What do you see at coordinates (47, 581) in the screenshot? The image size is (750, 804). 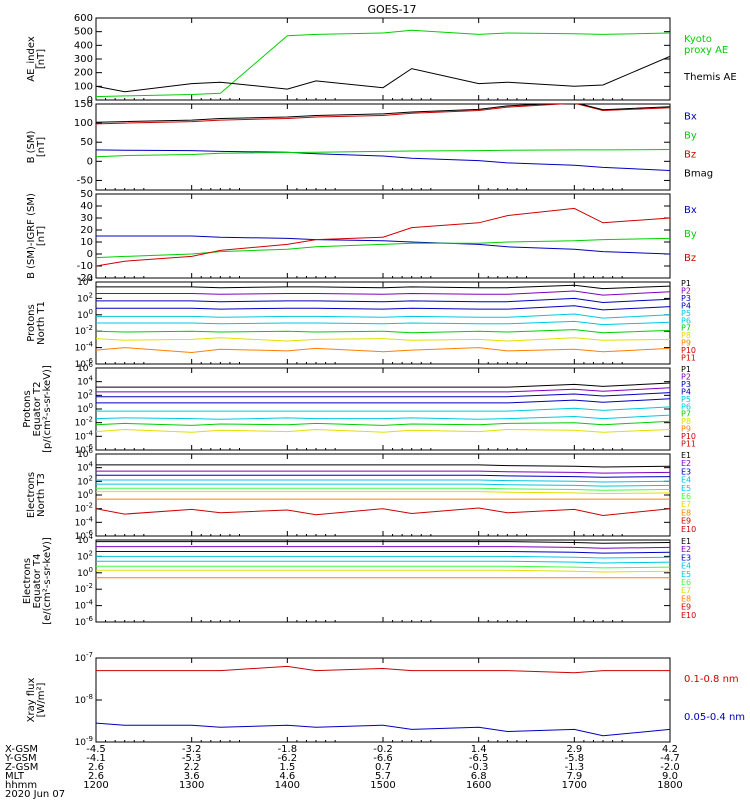 I see `y-label-line: [e/(cm²-s-sr-keV)]` at bounding box center [47, 581].